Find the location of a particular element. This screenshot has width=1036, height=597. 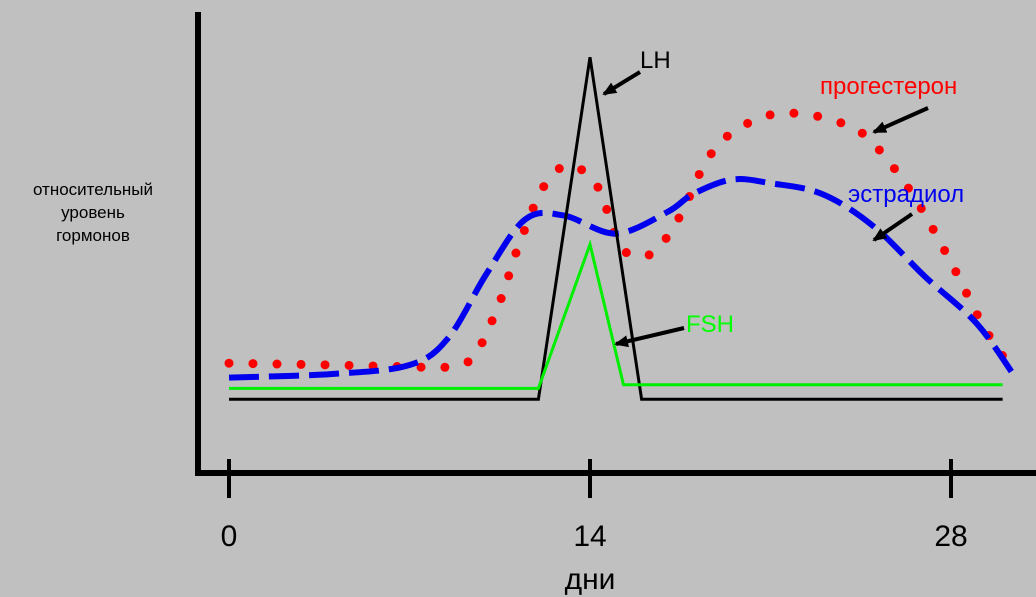

y-axis-label: относительный уровень гормонов is located at coordinates (93, 212).